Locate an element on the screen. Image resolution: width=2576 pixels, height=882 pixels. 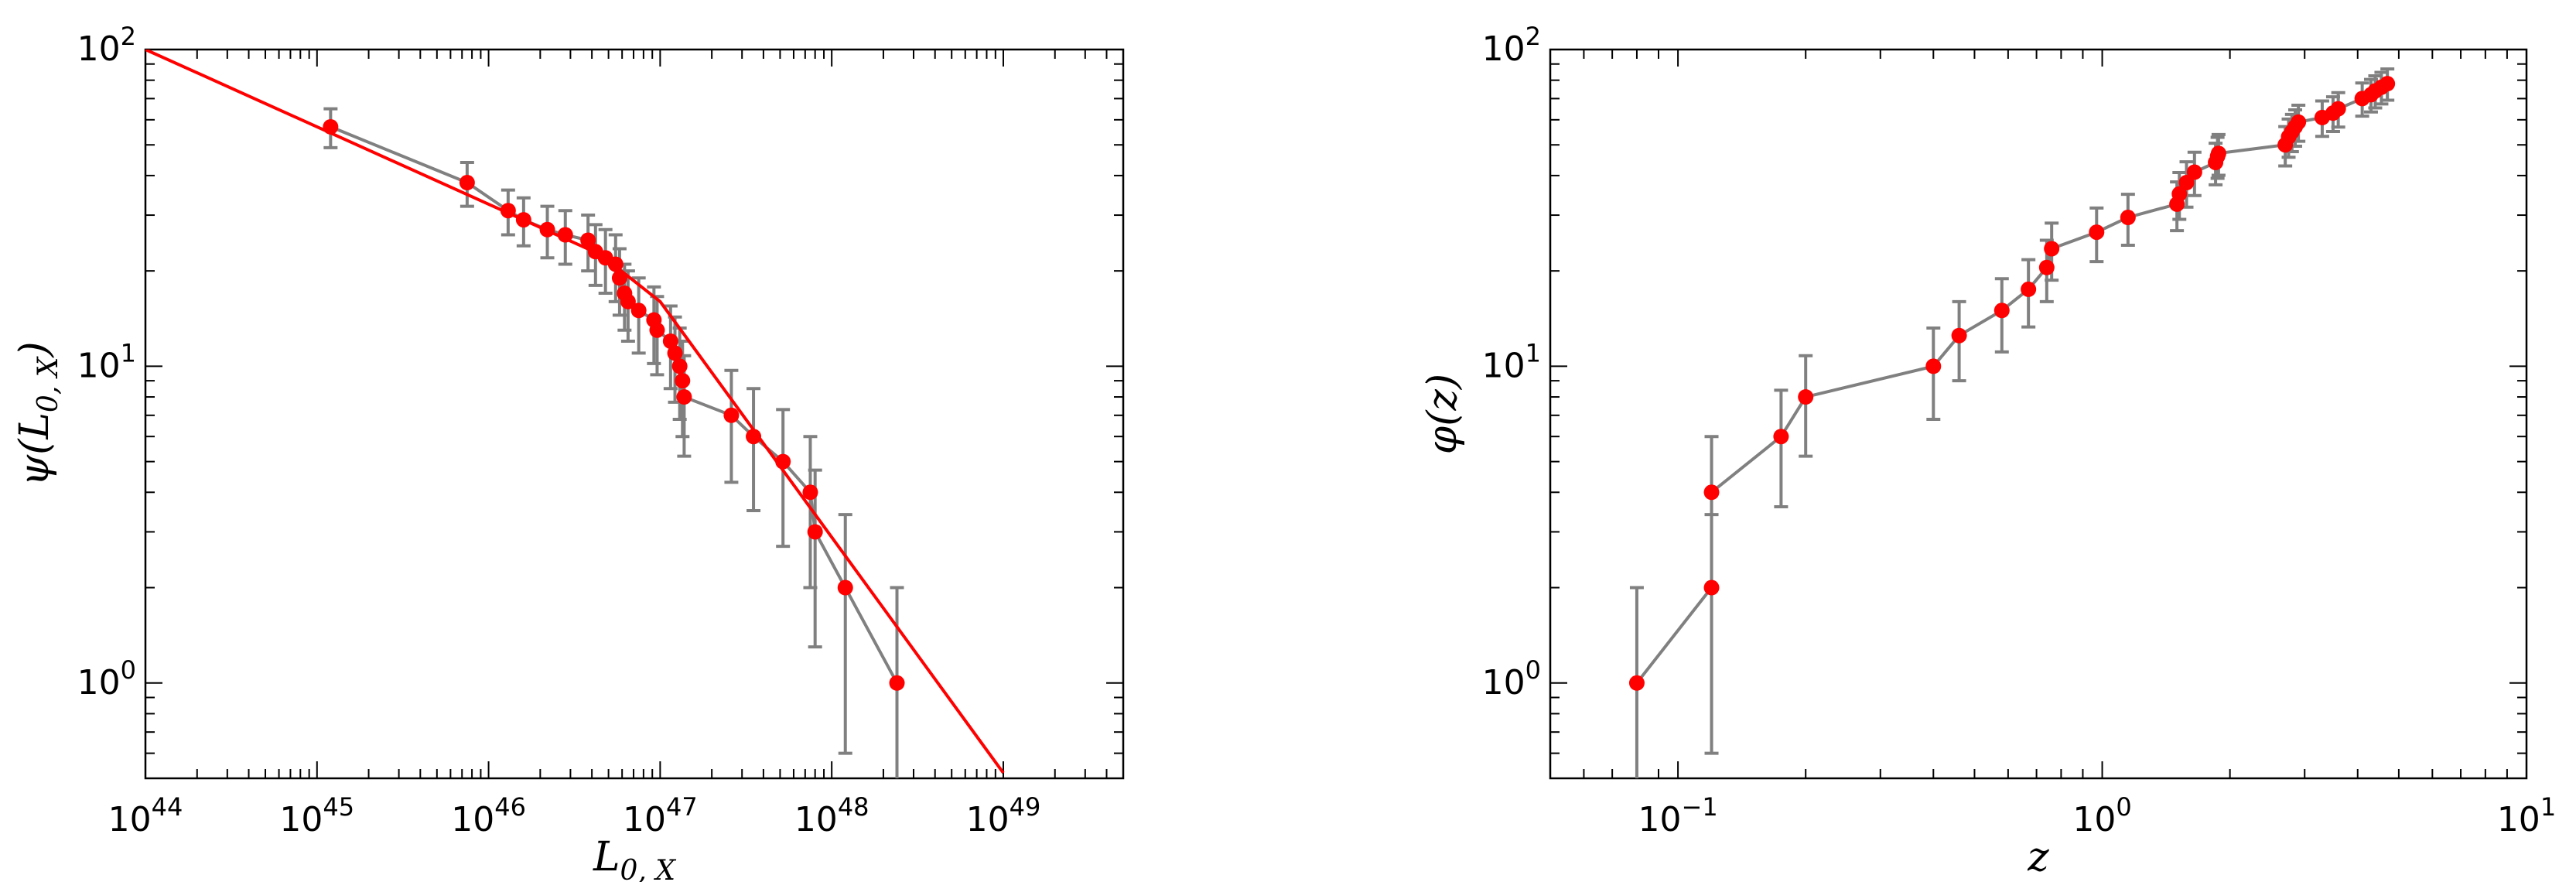
x-tick-label: 10⁰ is located at coordinates (2101, 815).